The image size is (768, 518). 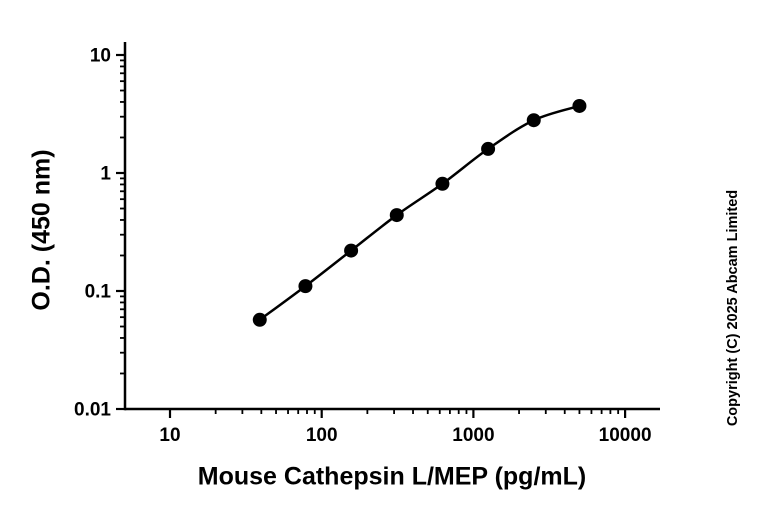 What do you see at coordinates (473, 435) in the screenshot?
I see `x-tick-label: 1000` at bounding box center [473, 435].